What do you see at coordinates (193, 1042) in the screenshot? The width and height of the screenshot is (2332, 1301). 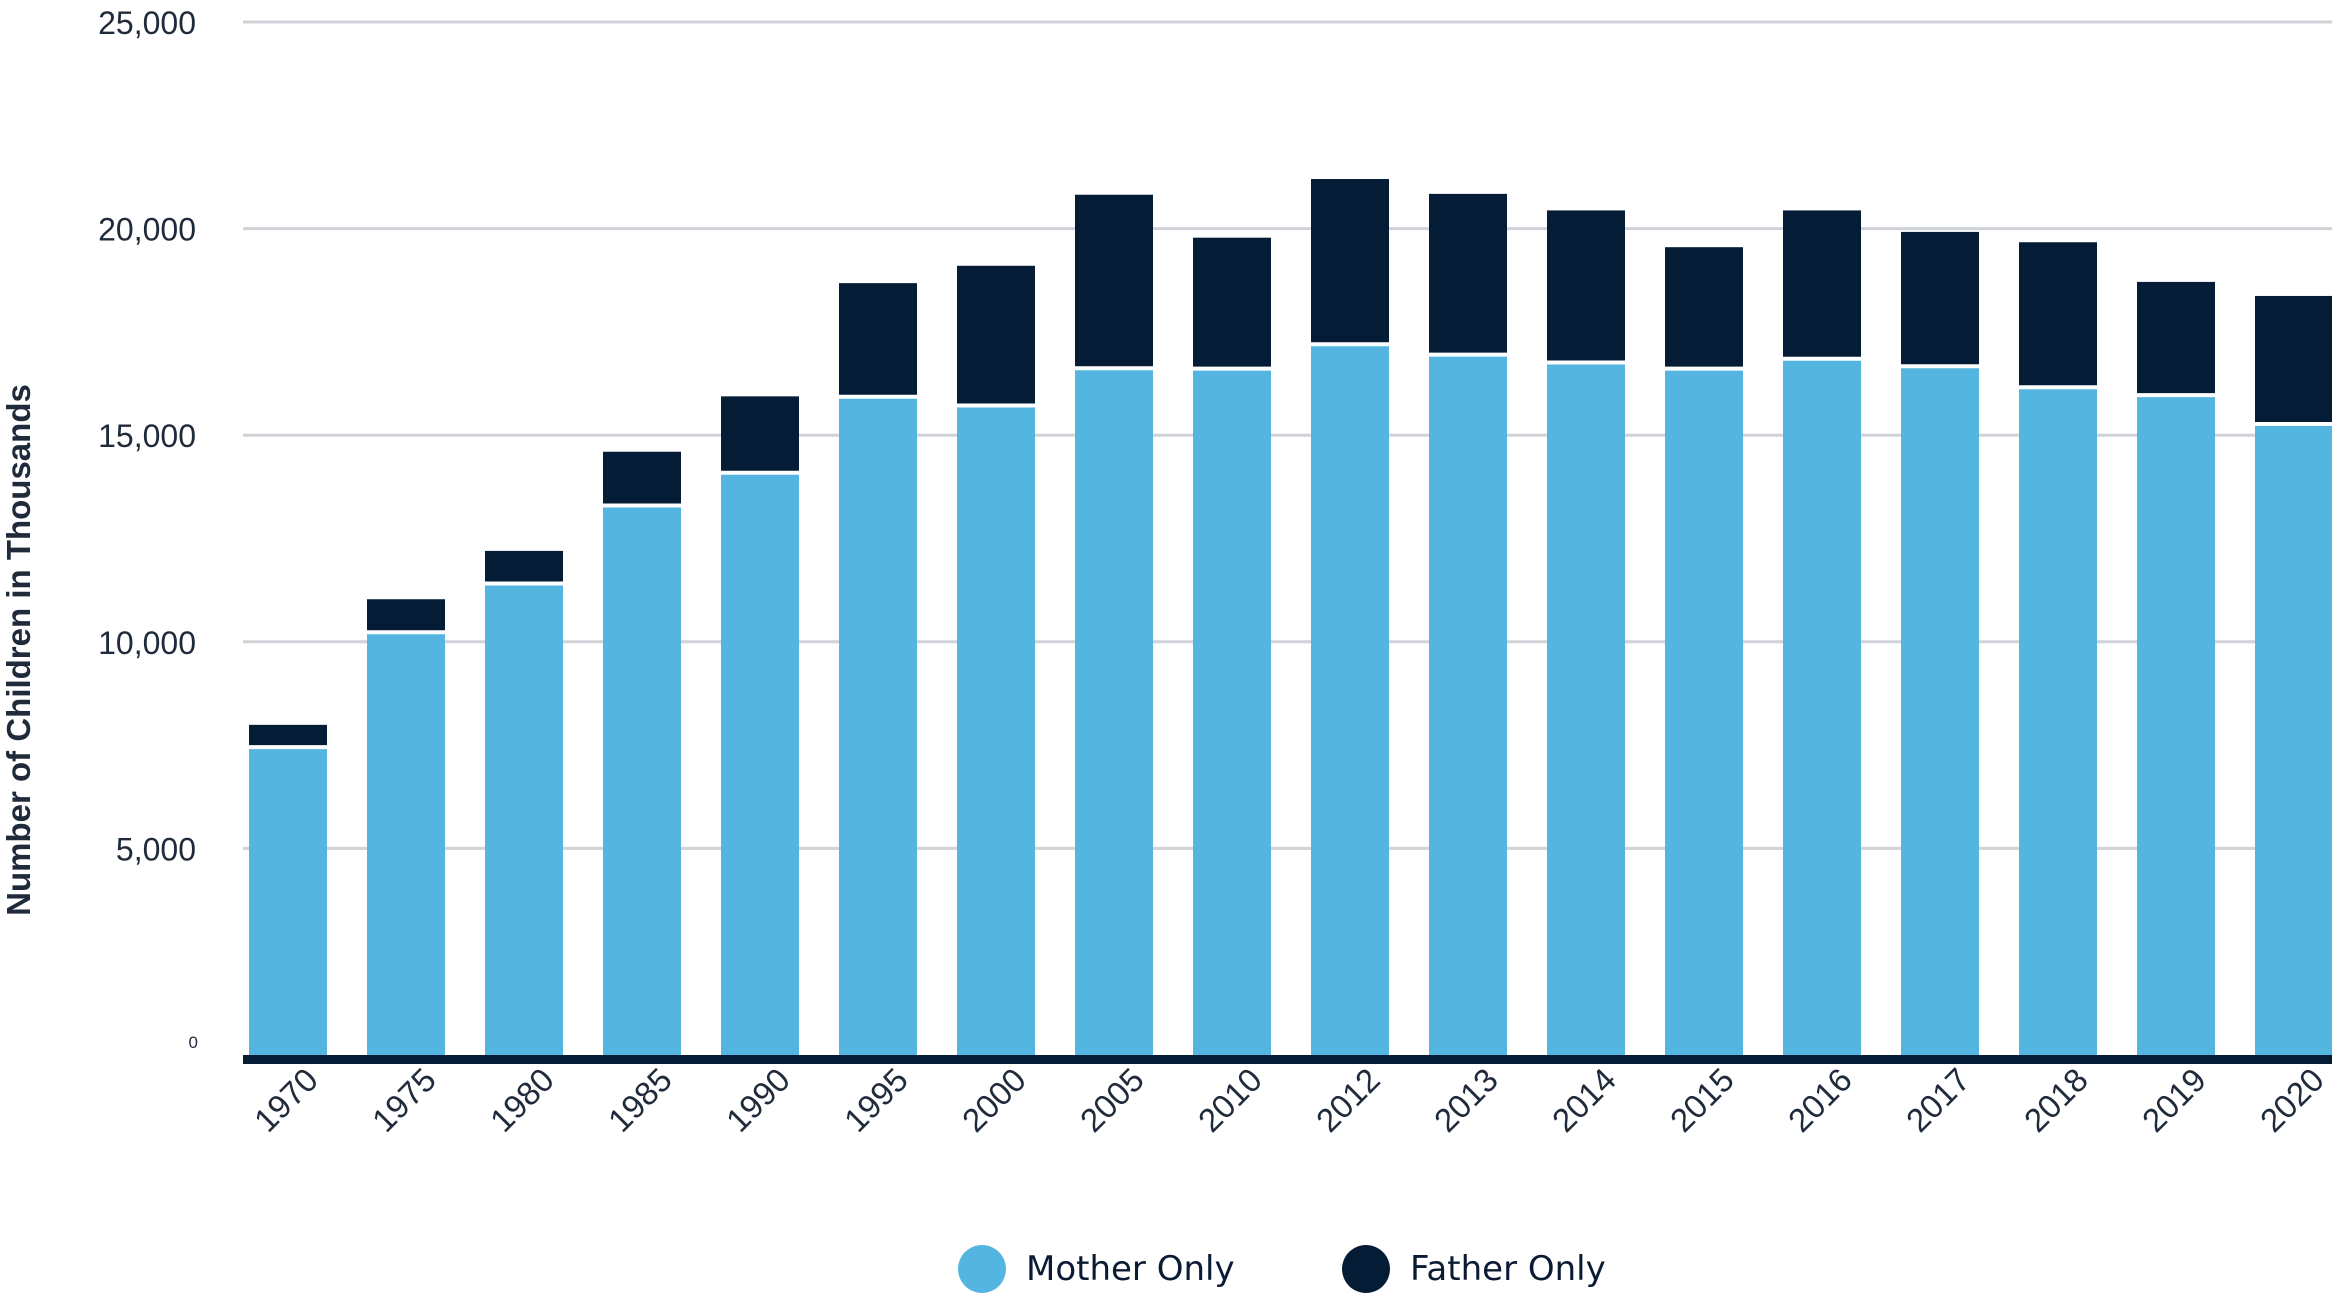 I see `y-tick-label: 0` at bounding box center [193, 1042].